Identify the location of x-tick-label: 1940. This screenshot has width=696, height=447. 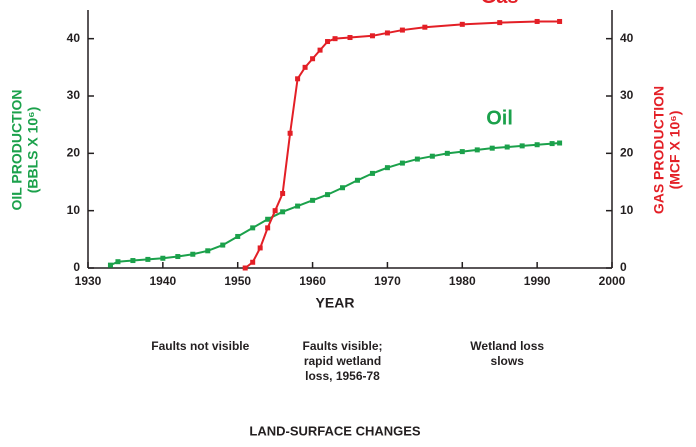
(163, 281).